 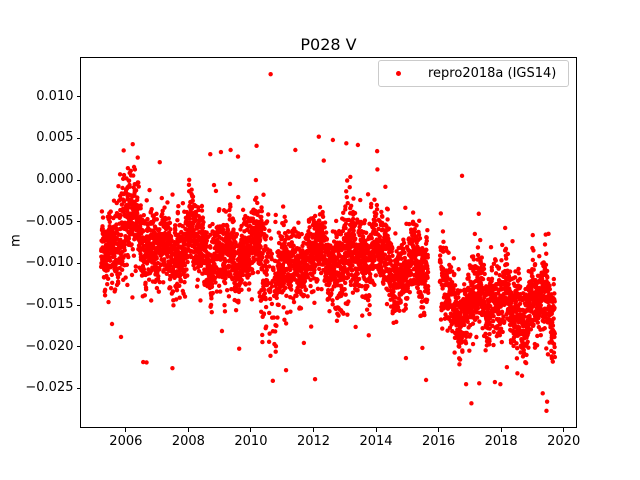 What do you see at coordinates (49, 388) in the screenshot?
I see `y-tick-label: −0.025` at bounding box center [49, 388].